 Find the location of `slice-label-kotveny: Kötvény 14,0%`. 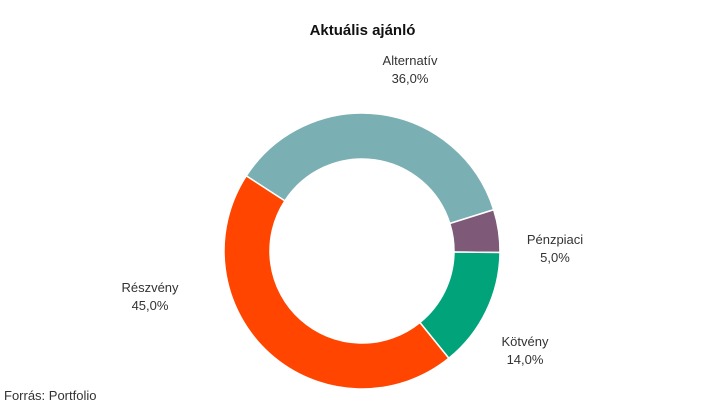

slice-label-kotveny: Kötvény 14,0% is located at coordinates (525, 351).